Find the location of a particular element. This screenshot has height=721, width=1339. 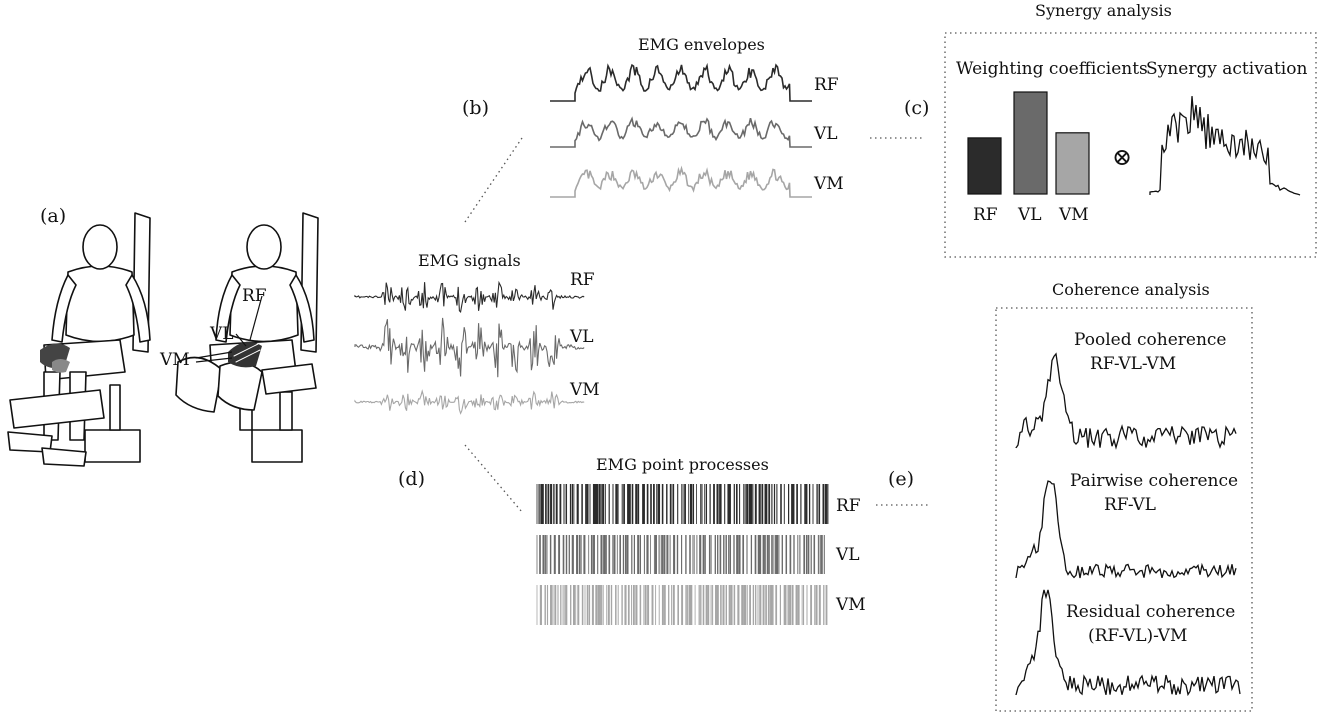

emg-signal-label-vm: VM is located at coordinates (584, 390).